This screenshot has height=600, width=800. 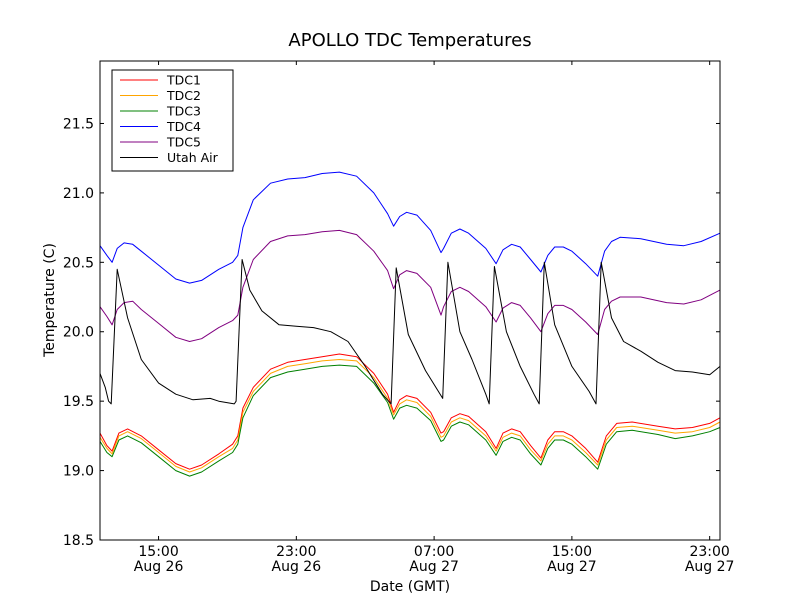 What do you see at coordinates (78, 402) in the screenshot?
I see `y-tick-label: 19.5` at bounding box center [78, 402].